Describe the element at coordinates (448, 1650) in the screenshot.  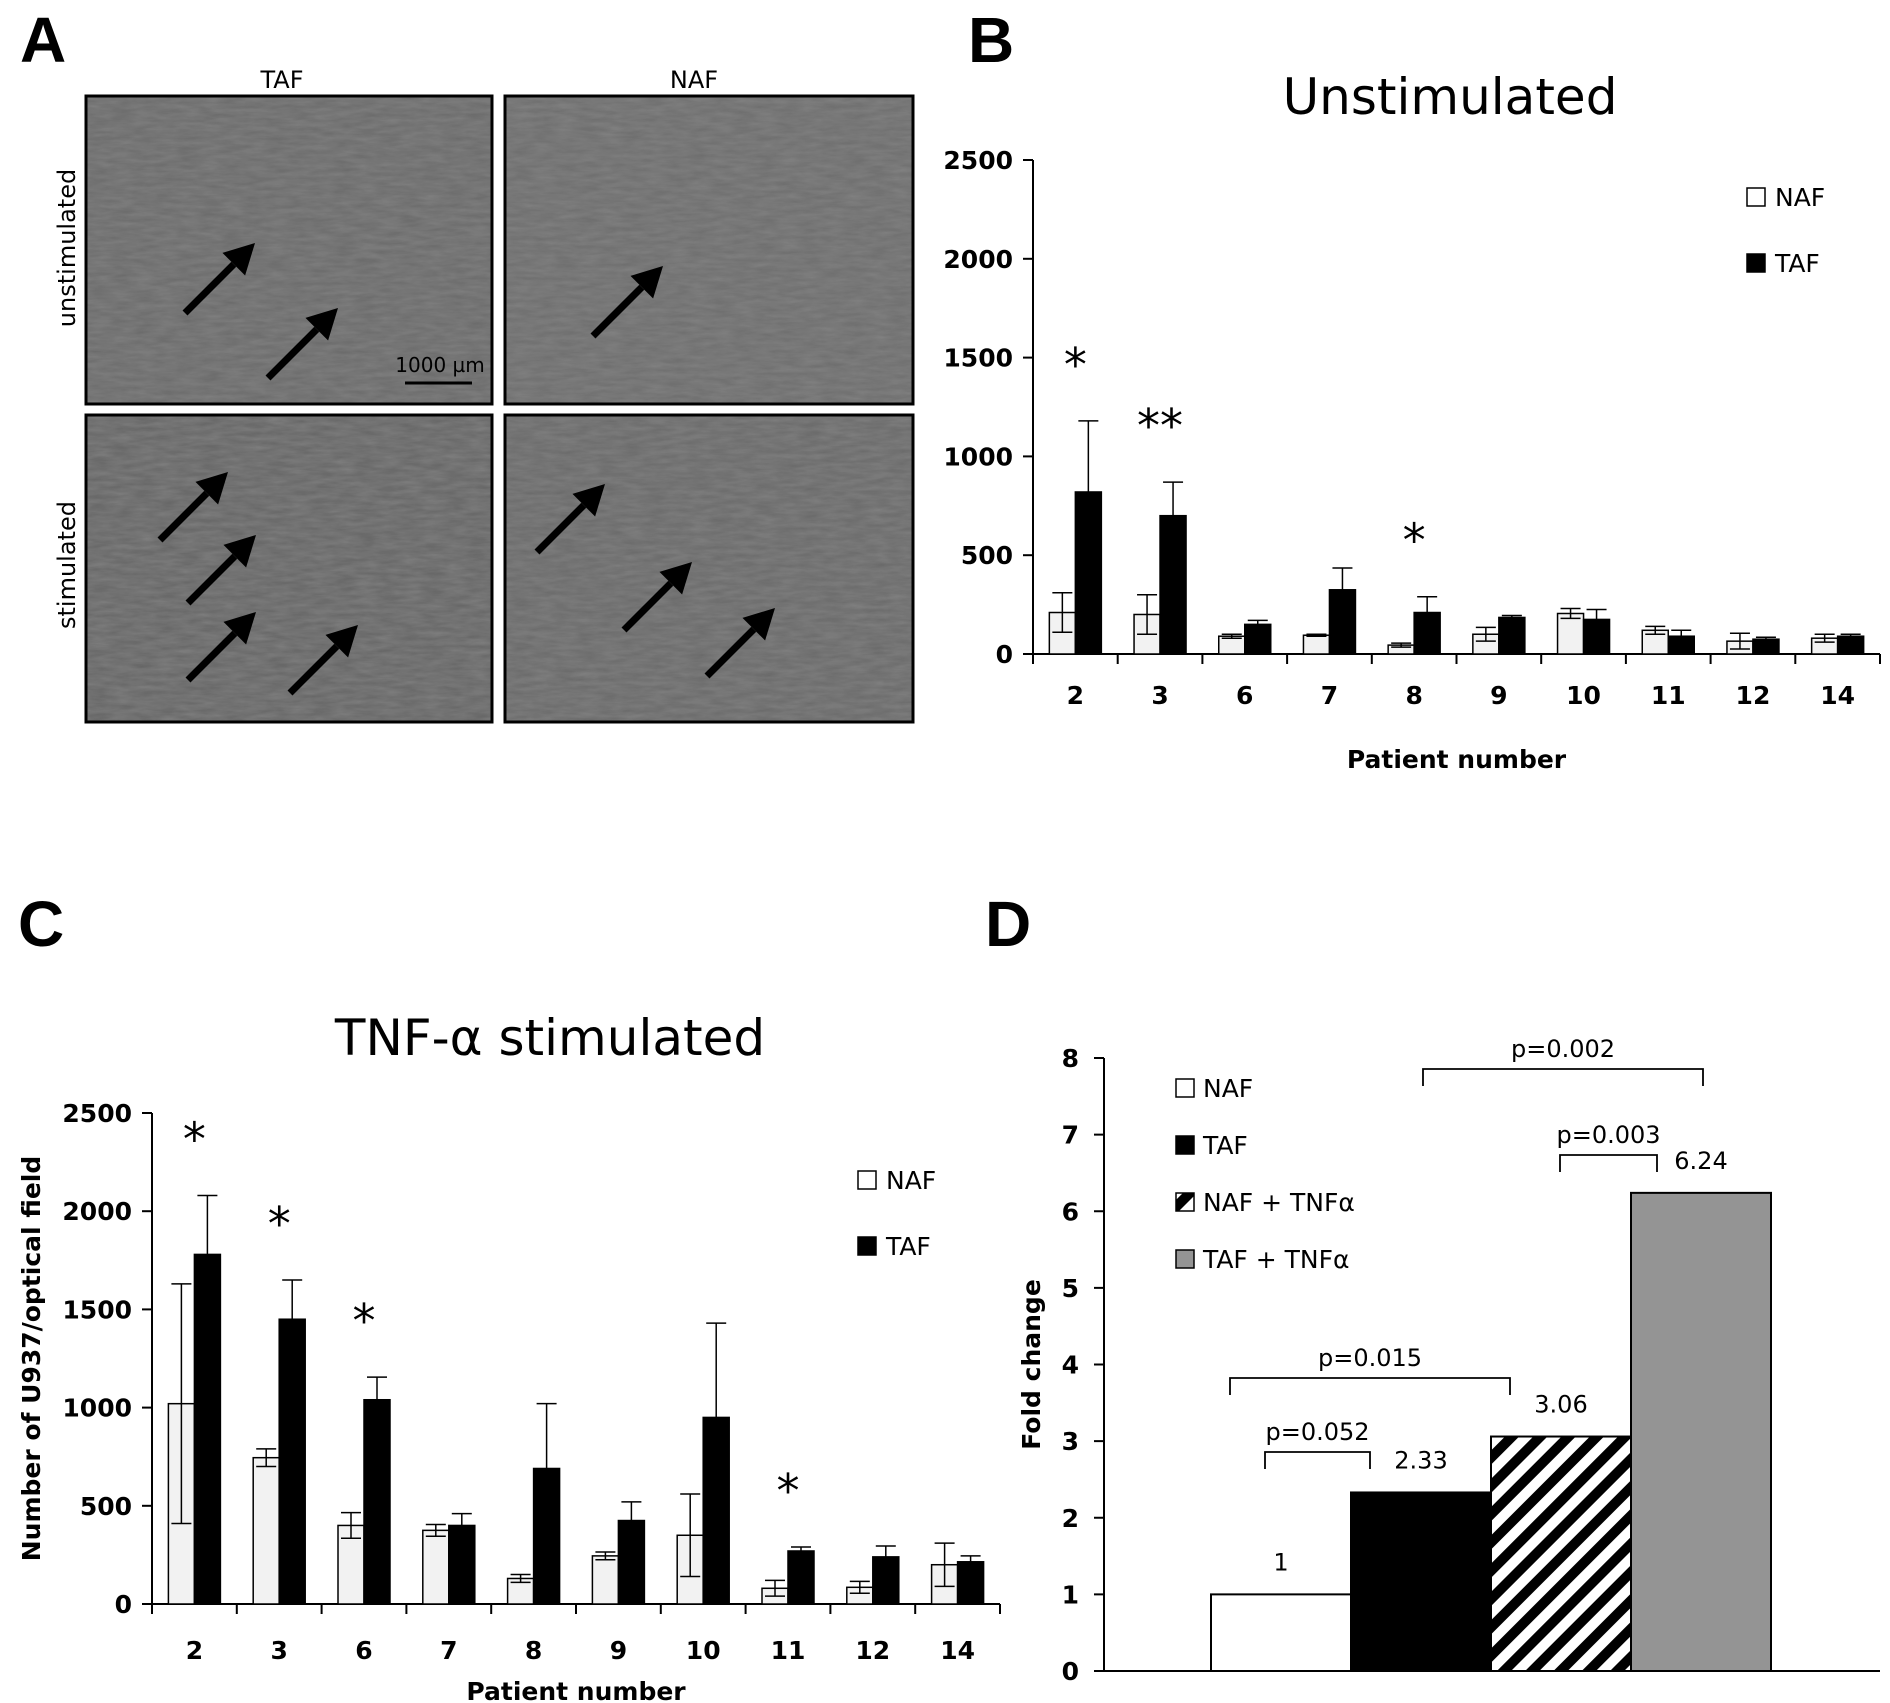
I see `x-tick-label: 7` at that location.